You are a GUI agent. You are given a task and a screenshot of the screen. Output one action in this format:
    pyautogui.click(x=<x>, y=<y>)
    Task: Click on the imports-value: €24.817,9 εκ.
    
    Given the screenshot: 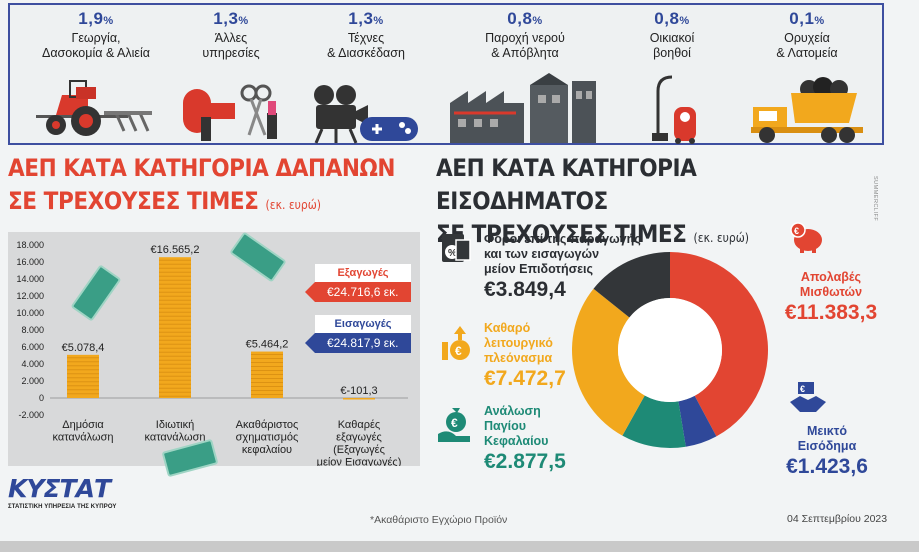 What is the action you would take?
    pyautogui.click(x=358, y=343)
    